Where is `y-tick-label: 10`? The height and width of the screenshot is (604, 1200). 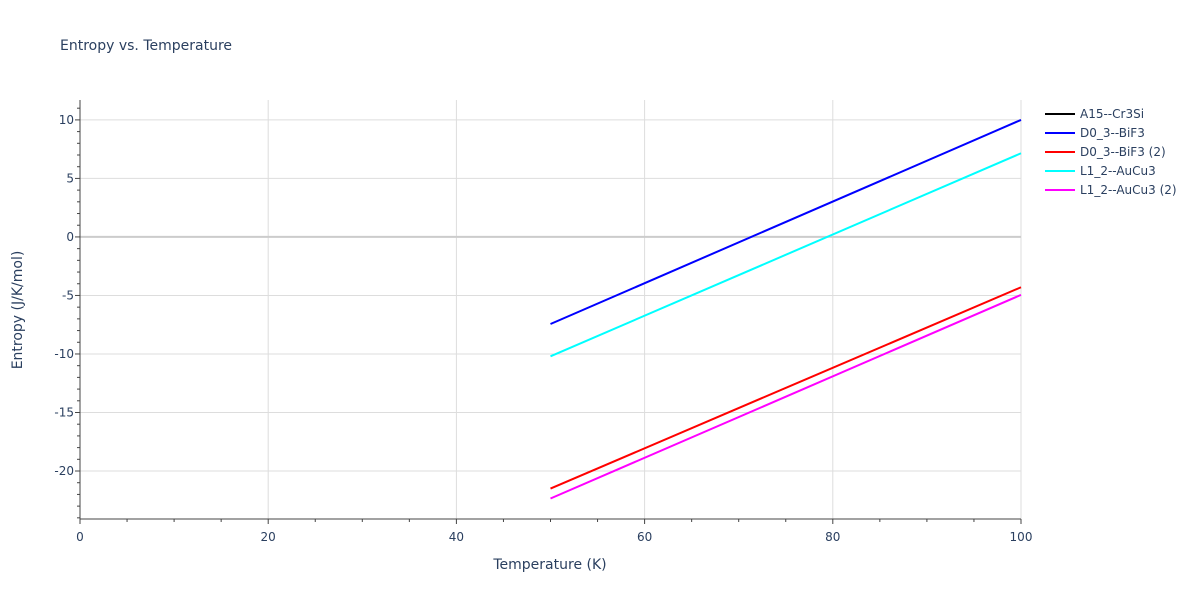
y-tick-label: 10 is located at coordinates (66, 120).